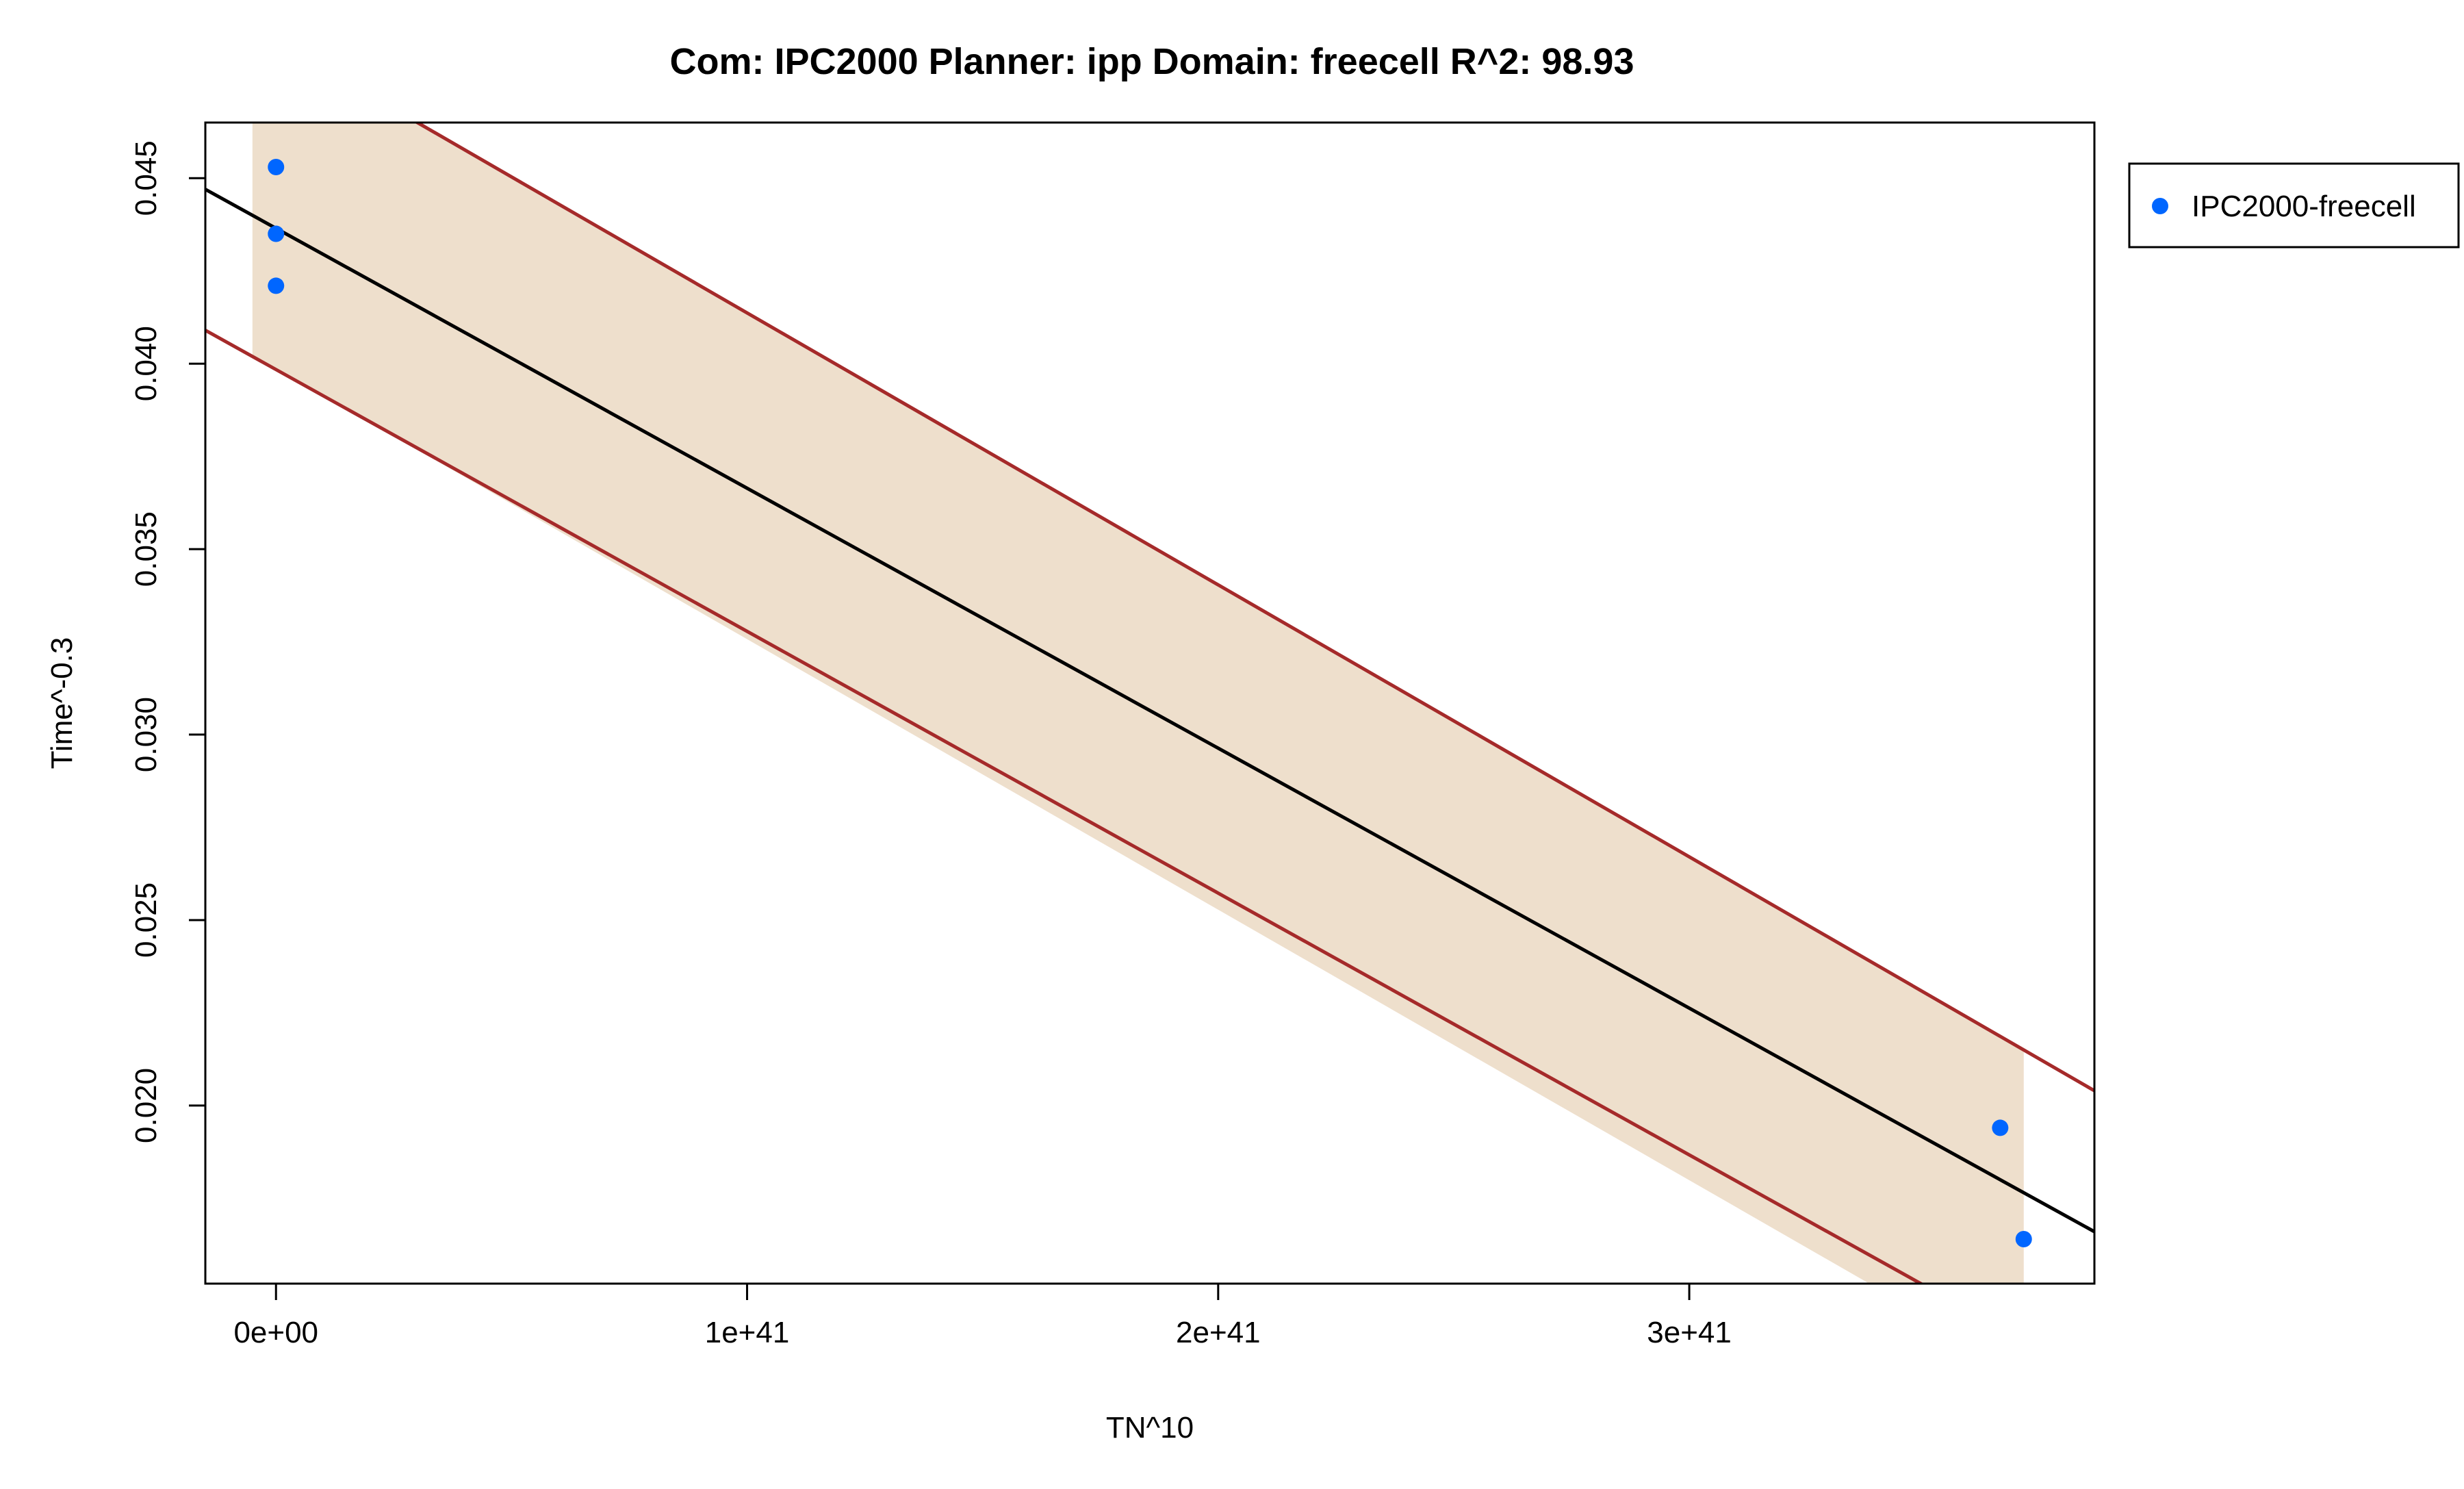  Describe the element at coordinates (1689, 1332) in the screenshot. I see `x-tick-label: 3e+41` at that location.